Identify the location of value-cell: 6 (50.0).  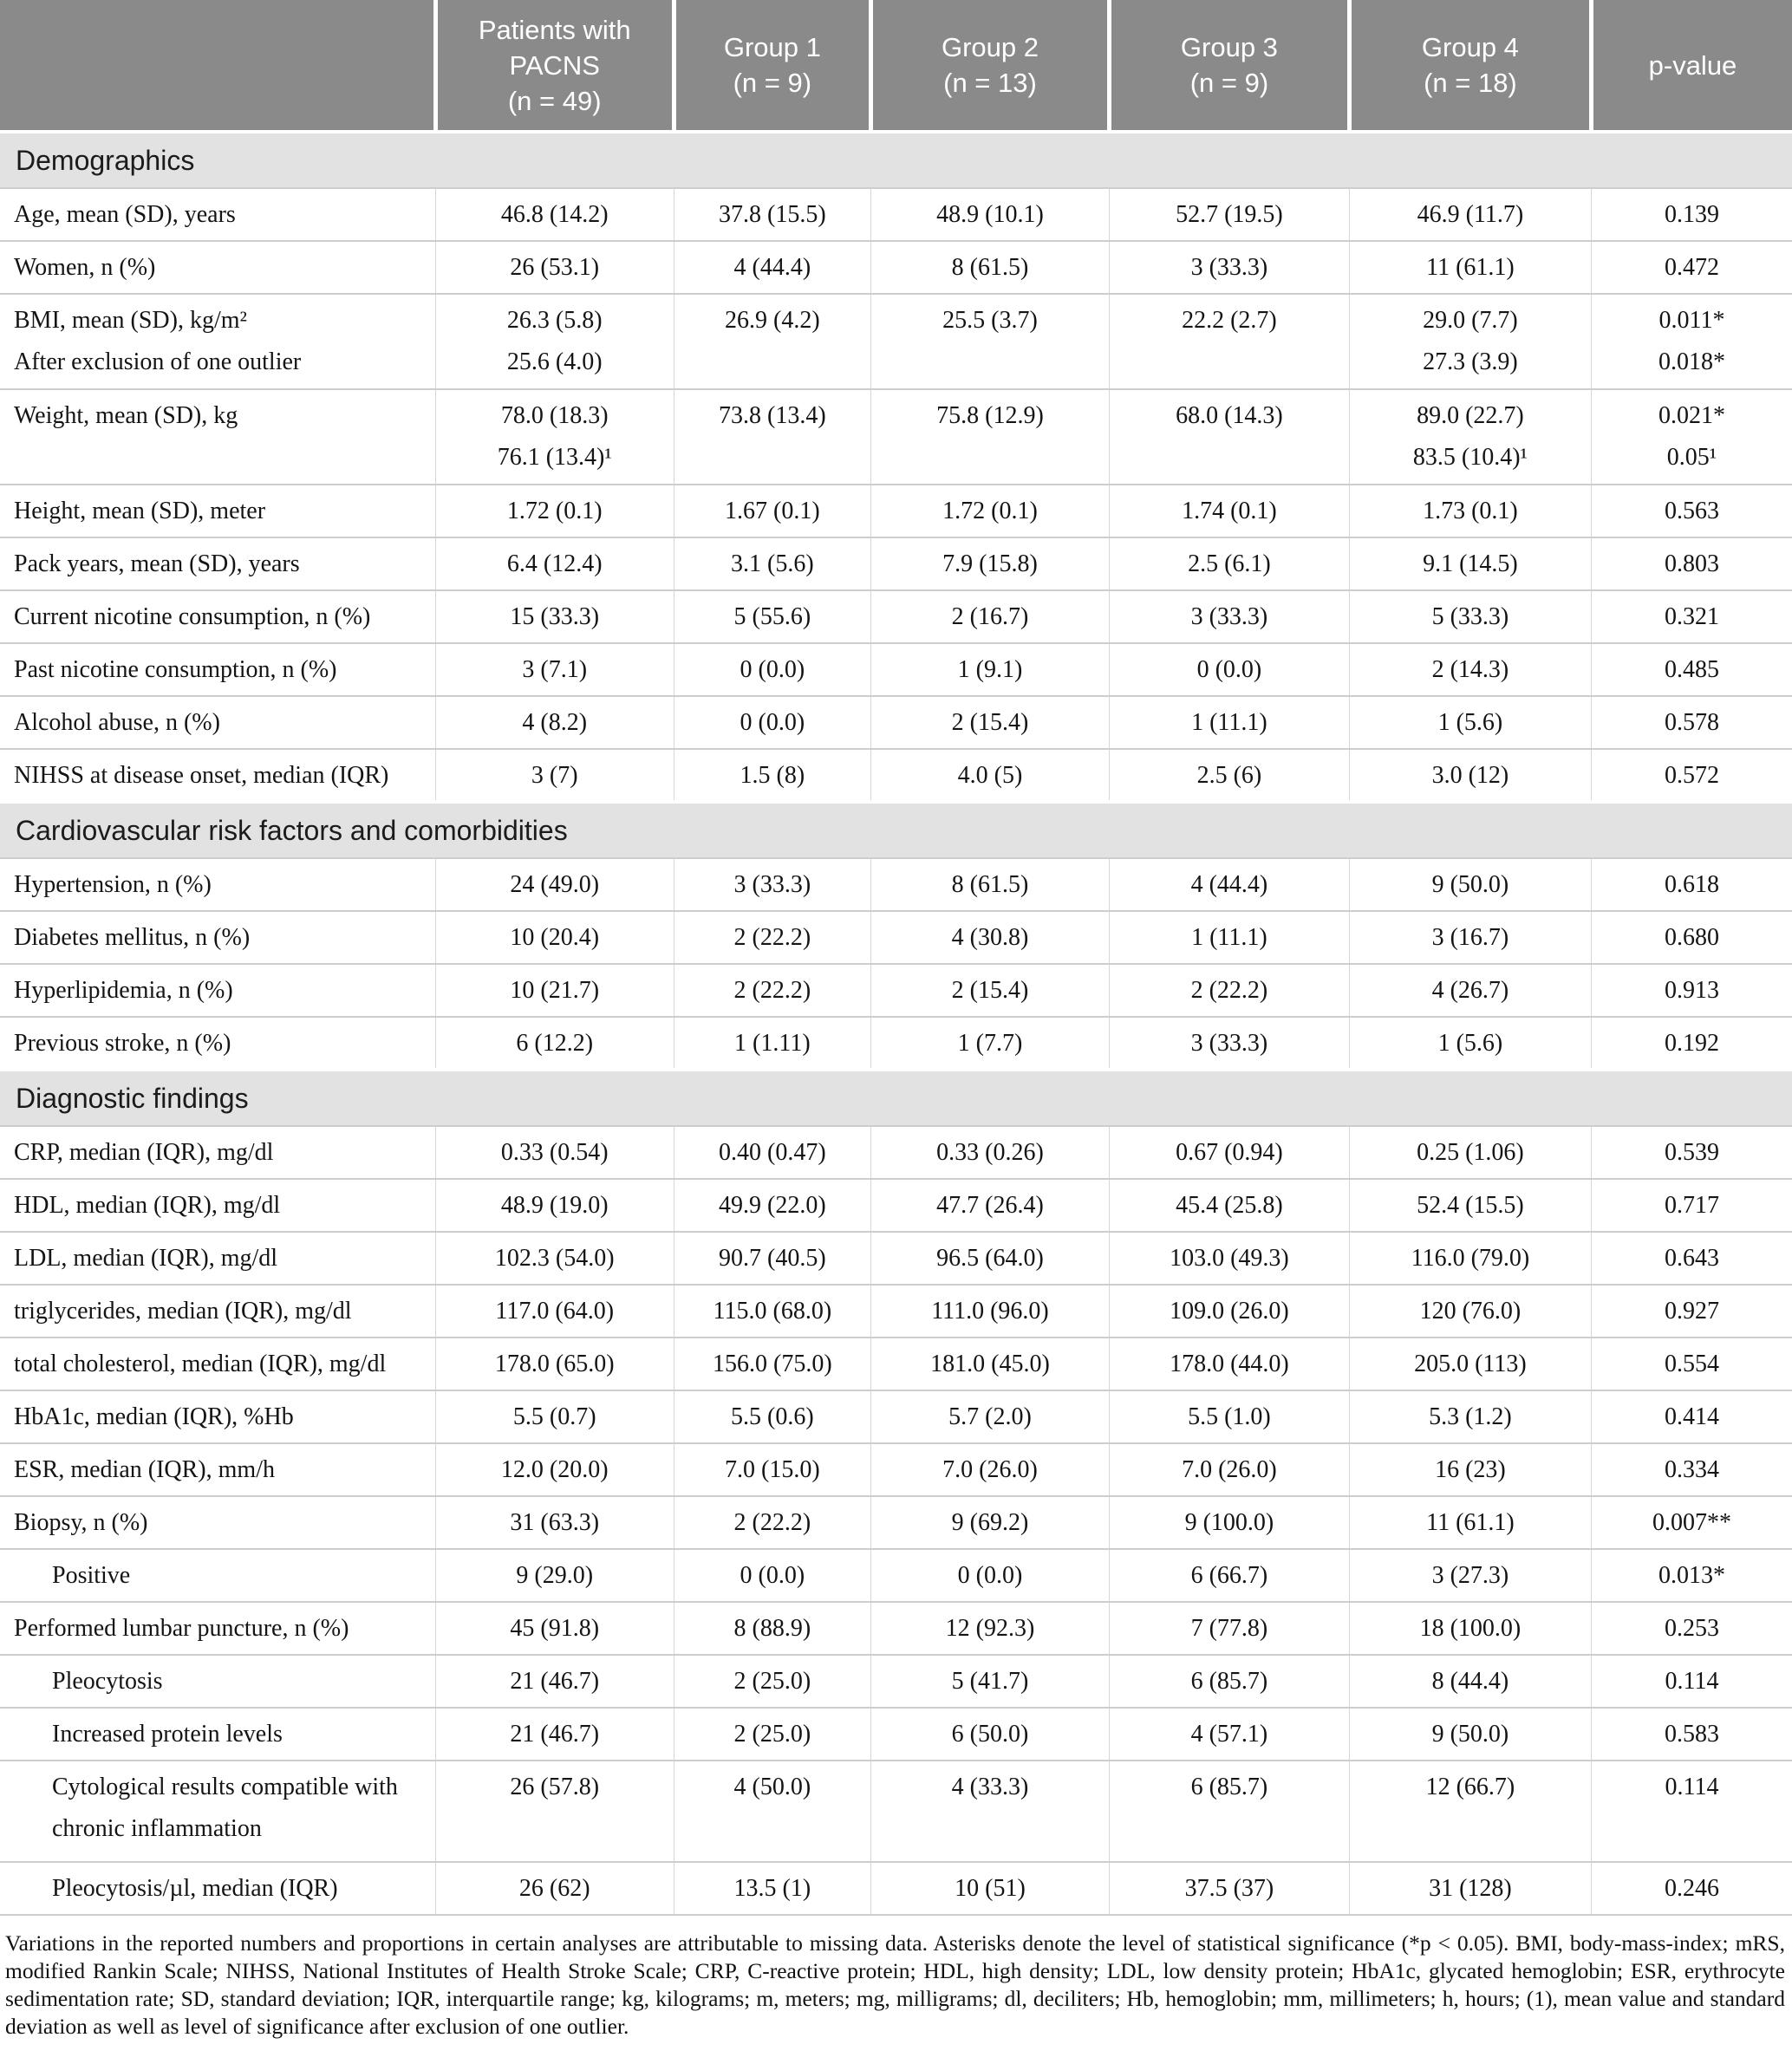
(990, 1734).